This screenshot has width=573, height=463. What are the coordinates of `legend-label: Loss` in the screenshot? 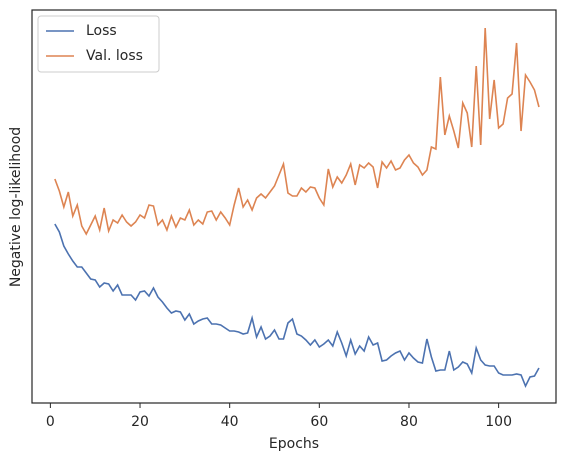 It's located at (101, 31).